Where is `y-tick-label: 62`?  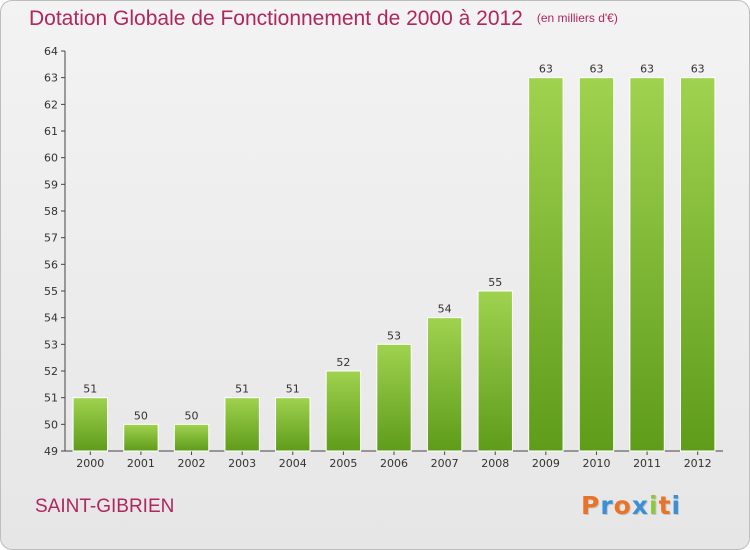
y-tick-label: 62 is located at coordinates (51, 104).